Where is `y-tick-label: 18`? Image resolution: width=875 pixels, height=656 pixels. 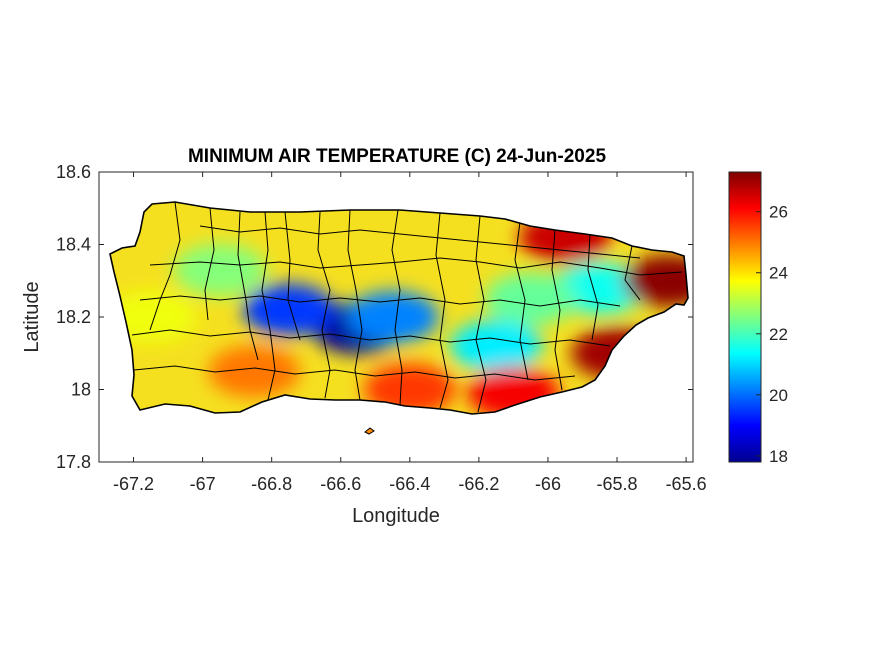
y-tick-label: 18 is located at coordinates (81, 390).